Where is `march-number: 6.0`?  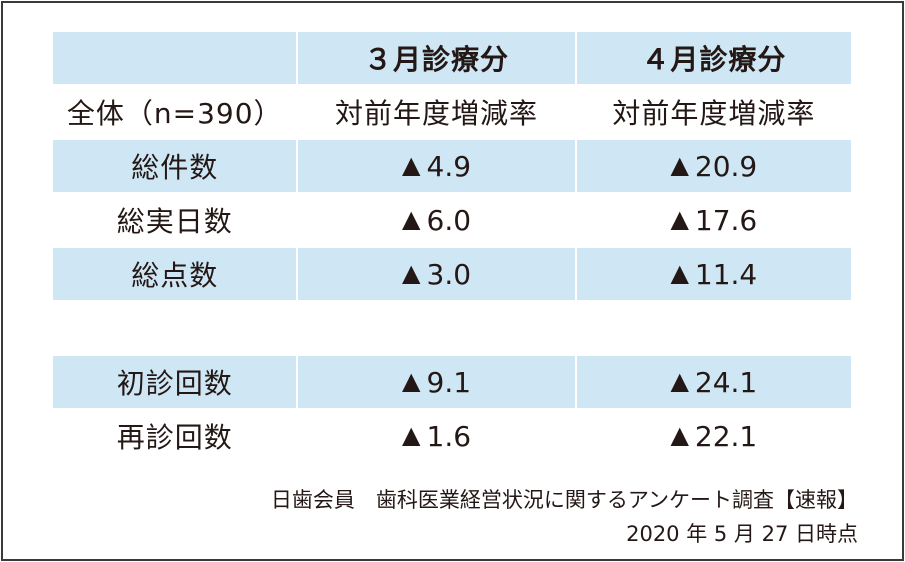
march-number: 6.0 is located at coordinates (449, 220).